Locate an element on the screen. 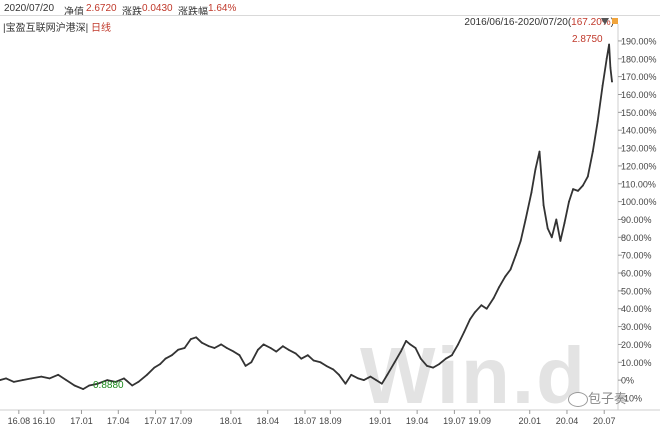 The width and height of the screenshot is (660, 430). x-tick-label: 18.04 is located at coordinates (267, 421).